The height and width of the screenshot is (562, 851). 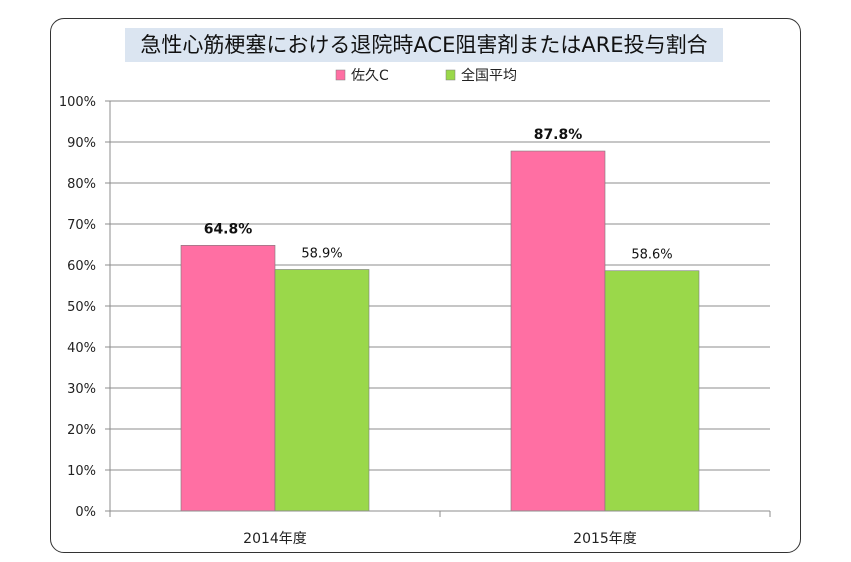 I want to click on legend: 佐久C 全国平均, so click(x=426, y=75).